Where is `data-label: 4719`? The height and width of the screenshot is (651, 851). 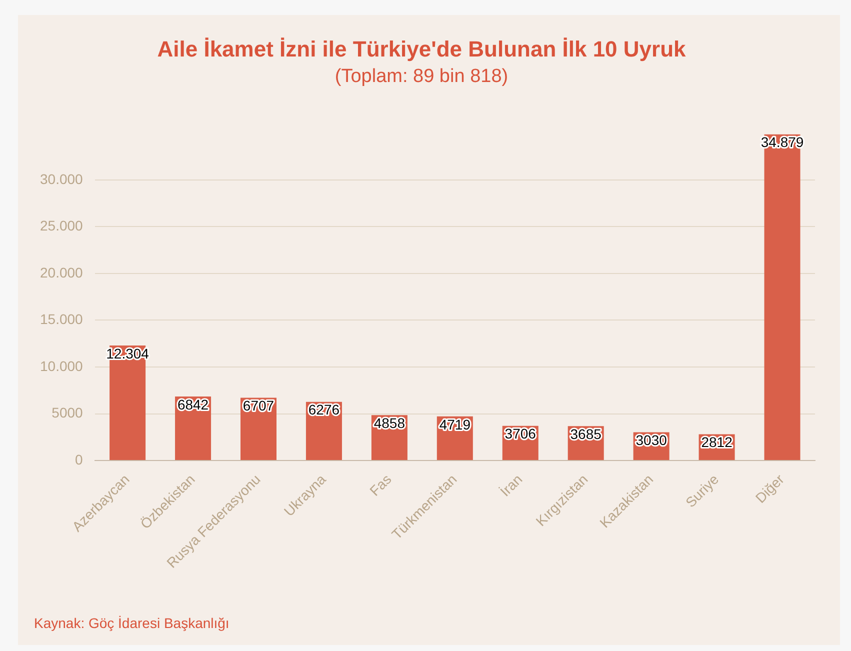
data-label: 4719 is located at coordinates (455, 424).